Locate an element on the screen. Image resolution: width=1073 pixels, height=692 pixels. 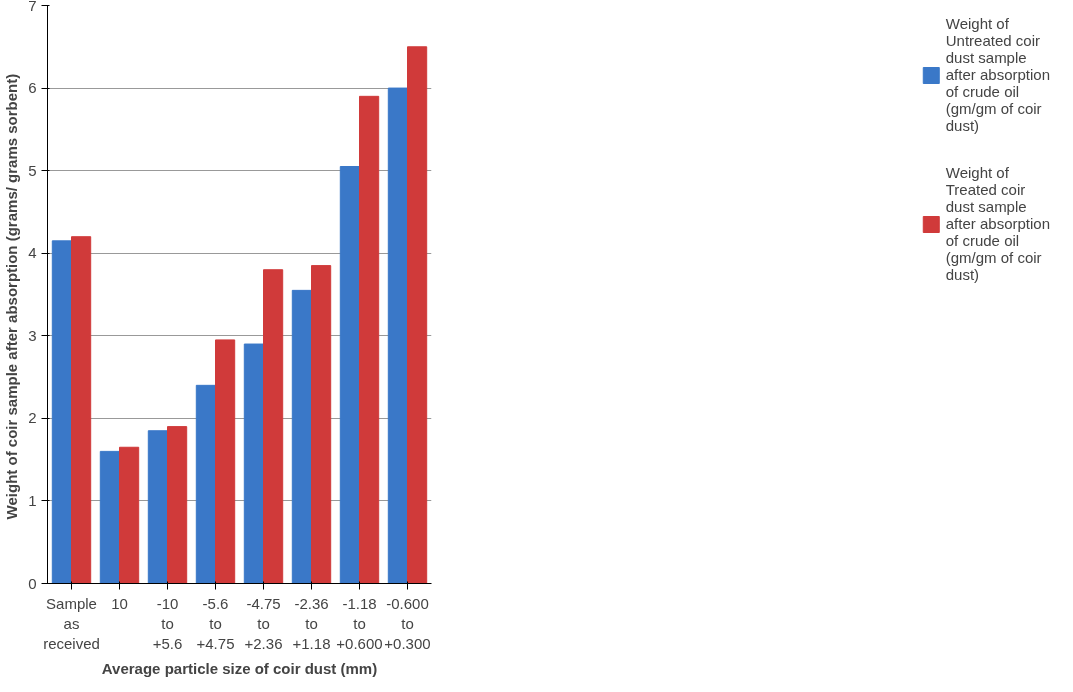
y-tick-label: 3 is located at coordinates (32, 335).